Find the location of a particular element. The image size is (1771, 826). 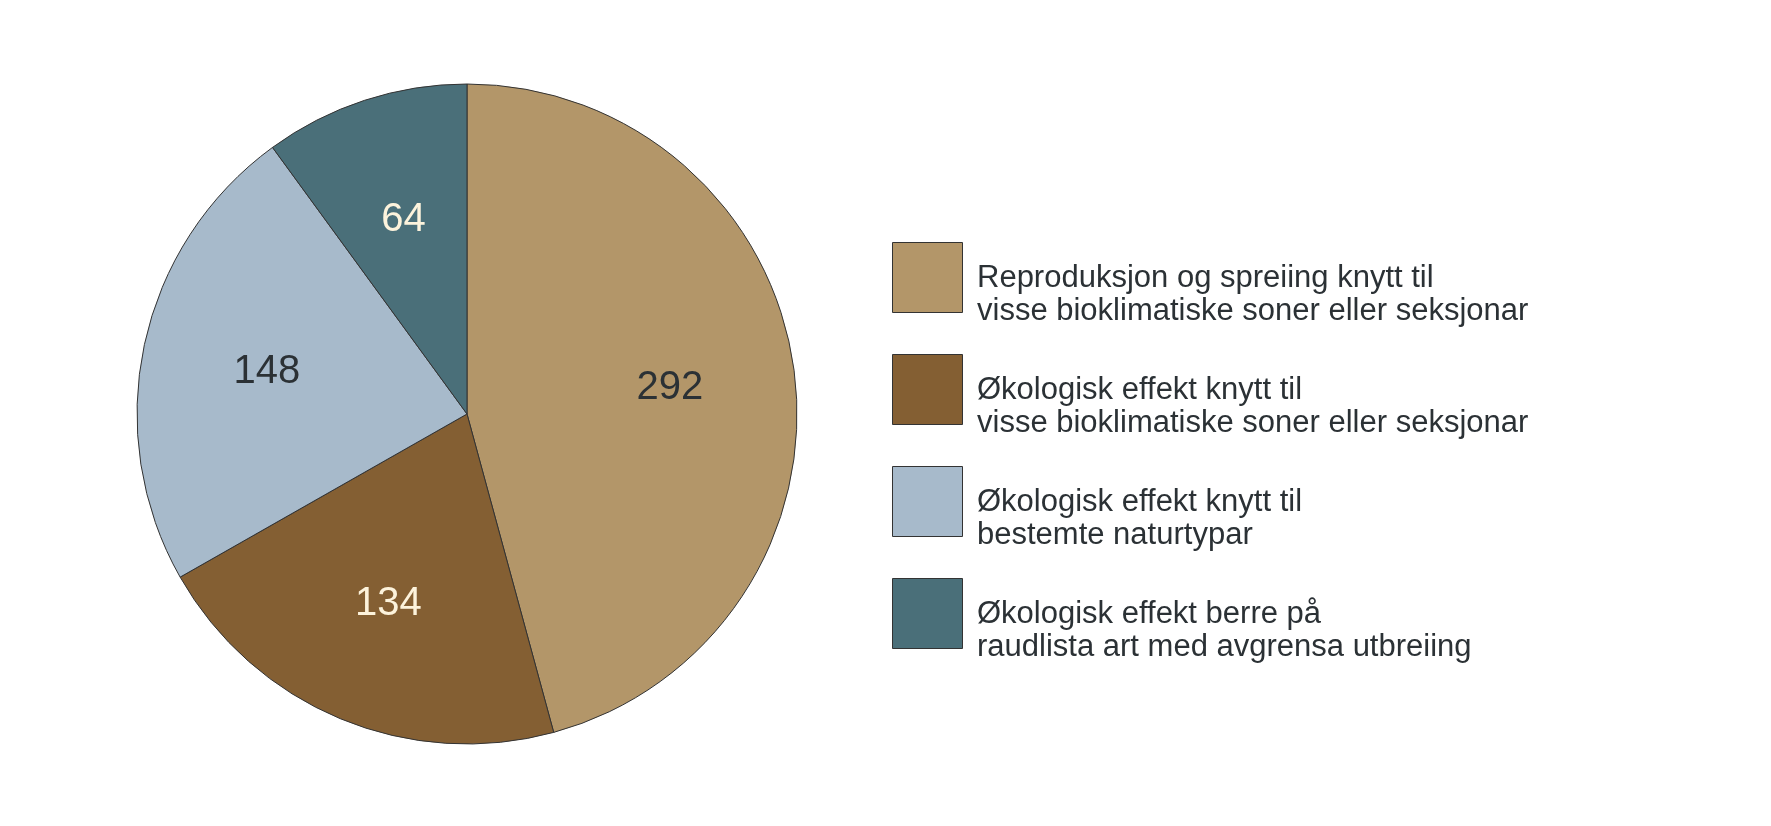

data-label: 148 is located at coordinates (267, 369).